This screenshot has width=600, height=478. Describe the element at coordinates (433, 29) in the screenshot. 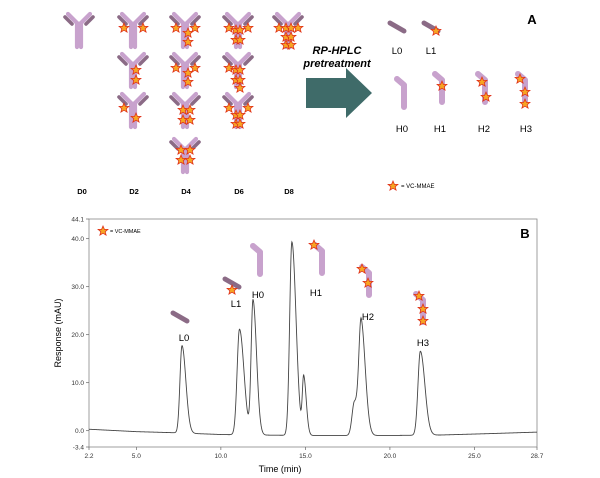

I see `light-chain-l1-icon` at that location.